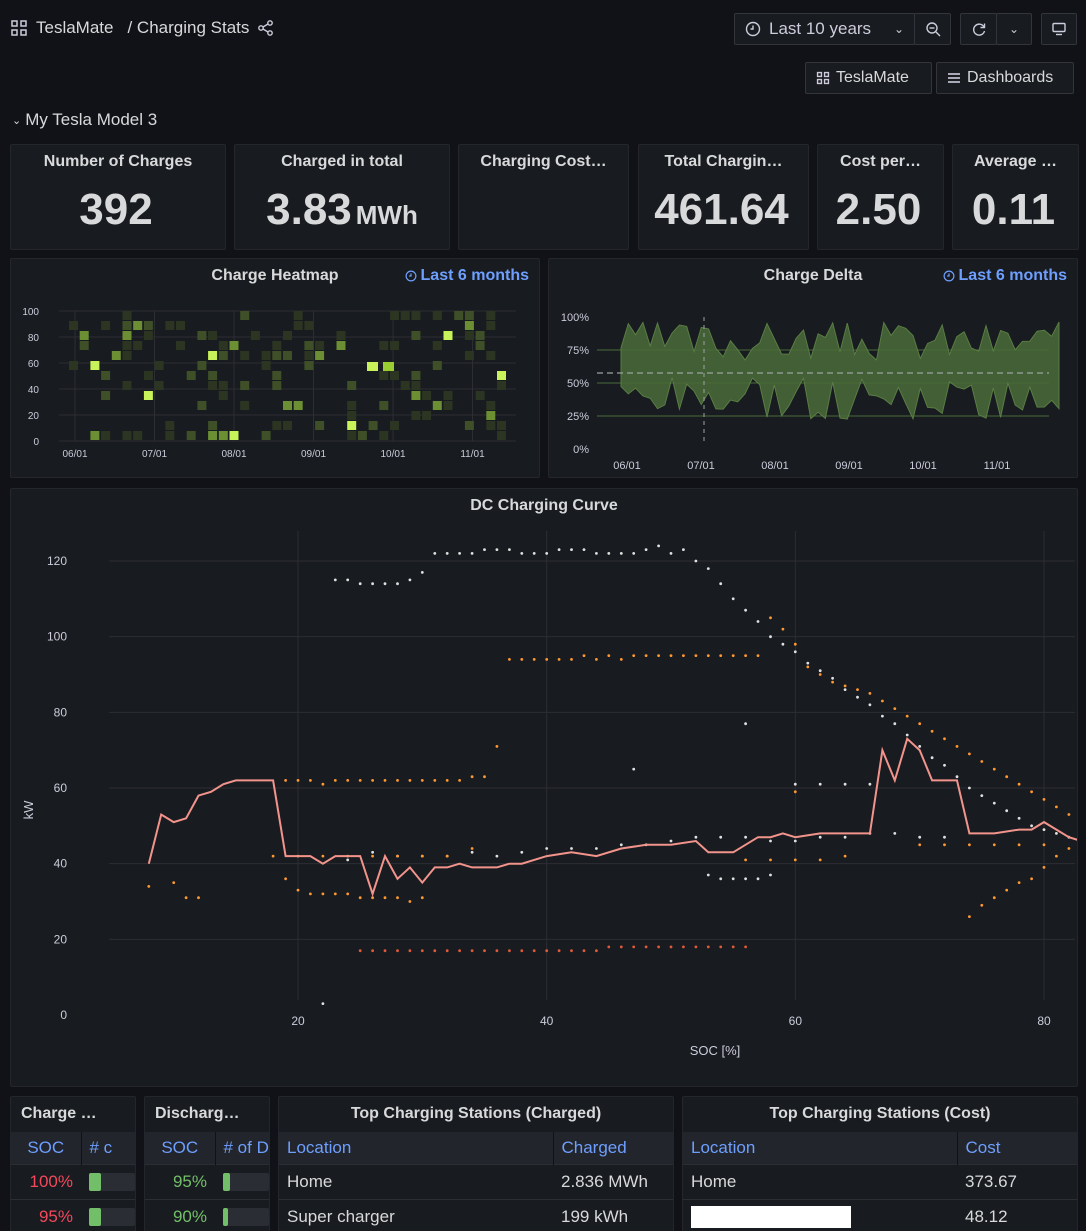  Describe the element at coordinates (880, 1113) in the screenshot. I see `panel-title: Top Charging Stations (Cost)` at that location.